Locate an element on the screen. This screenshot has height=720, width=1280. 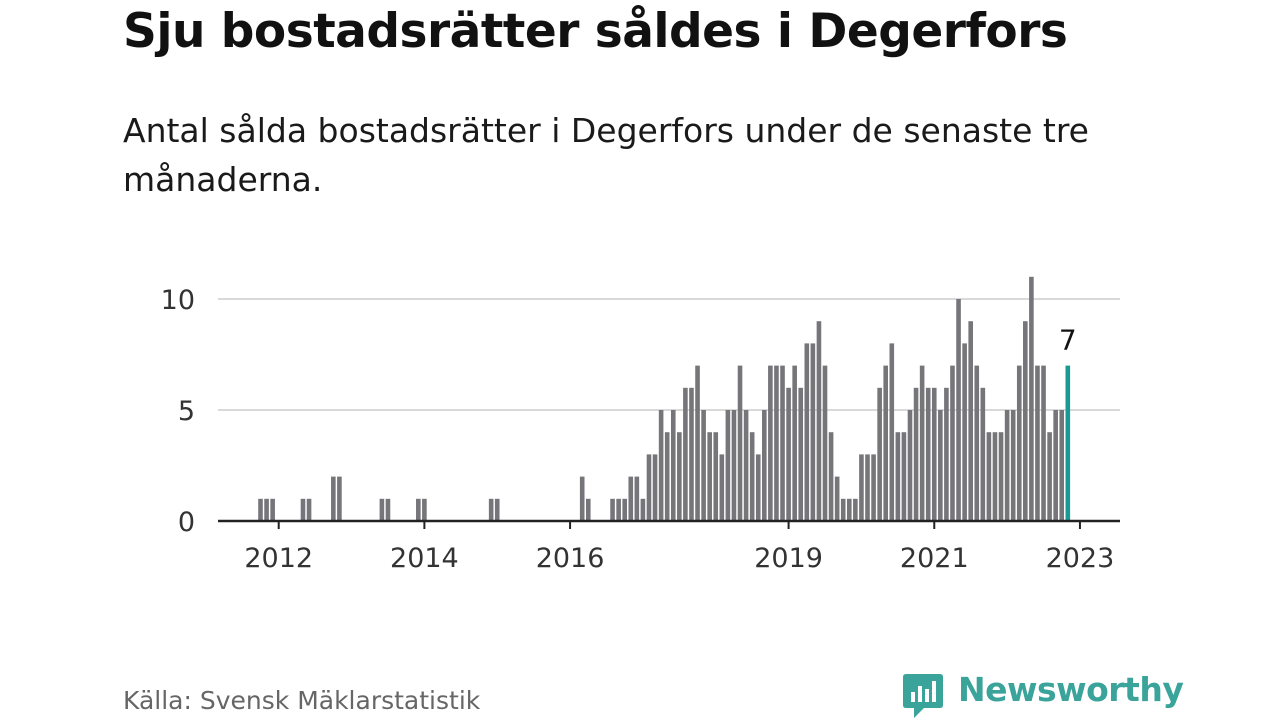
chart-title: Sju bostadsrätter såldes i Degerfors is located at coordinates (595, 31).